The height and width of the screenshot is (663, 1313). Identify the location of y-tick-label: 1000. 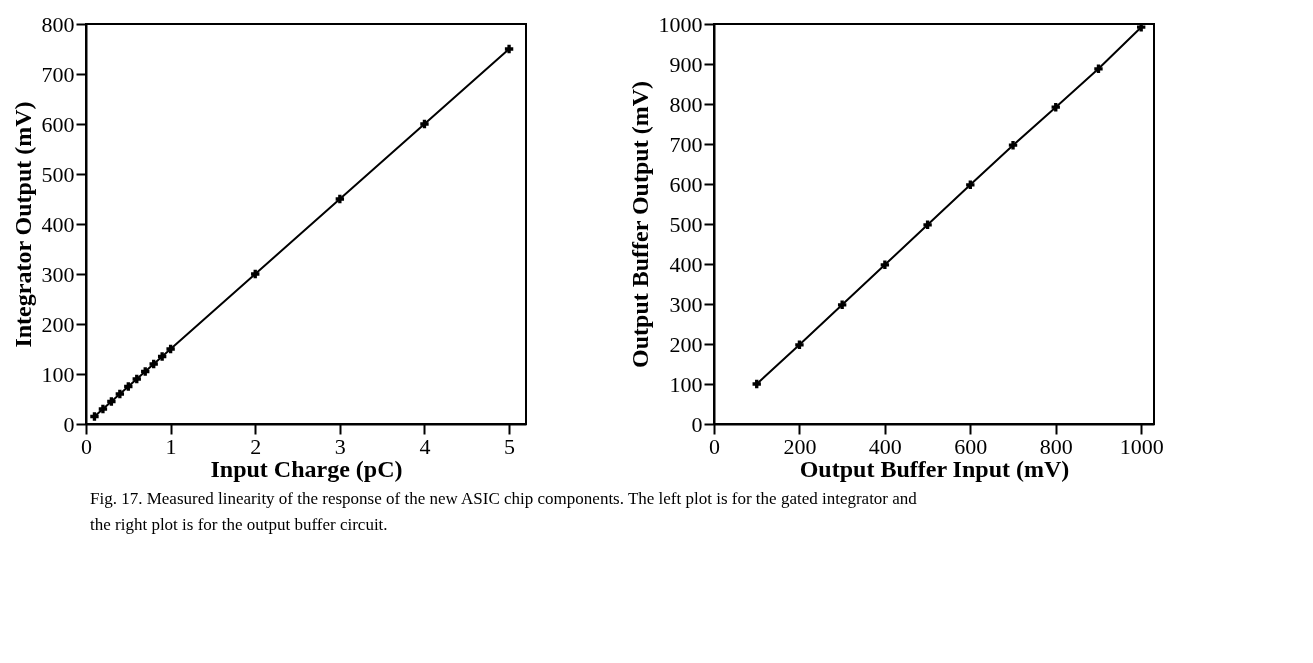
(680, 24).